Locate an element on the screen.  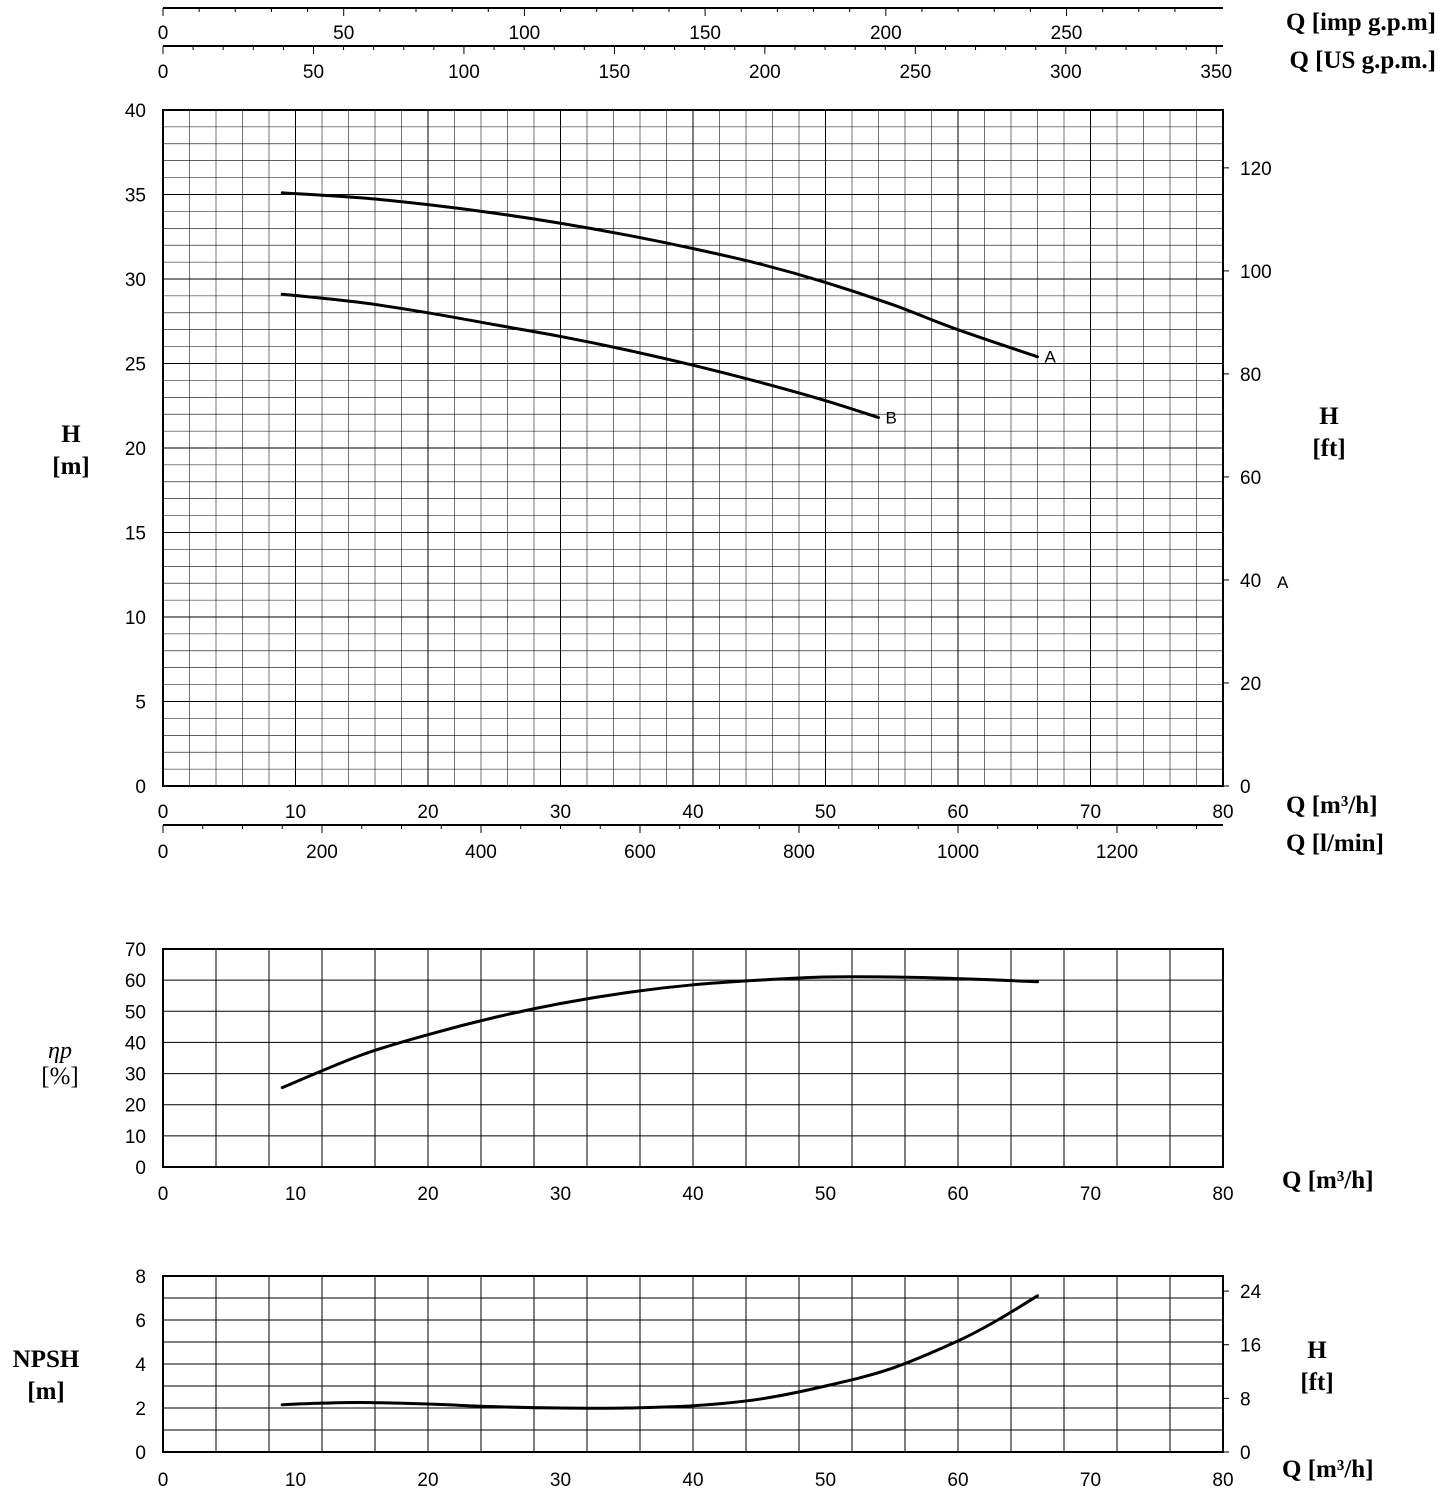
head-x-tick-label: 20 is located at coordinates (427, 812).